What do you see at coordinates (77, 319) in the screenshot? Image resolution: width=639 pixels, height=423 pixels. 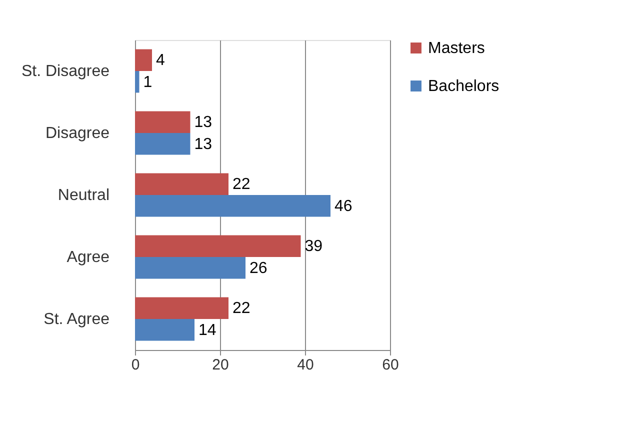 I see `y-tick-label: St. Agree` at bounding box center [77, 319].